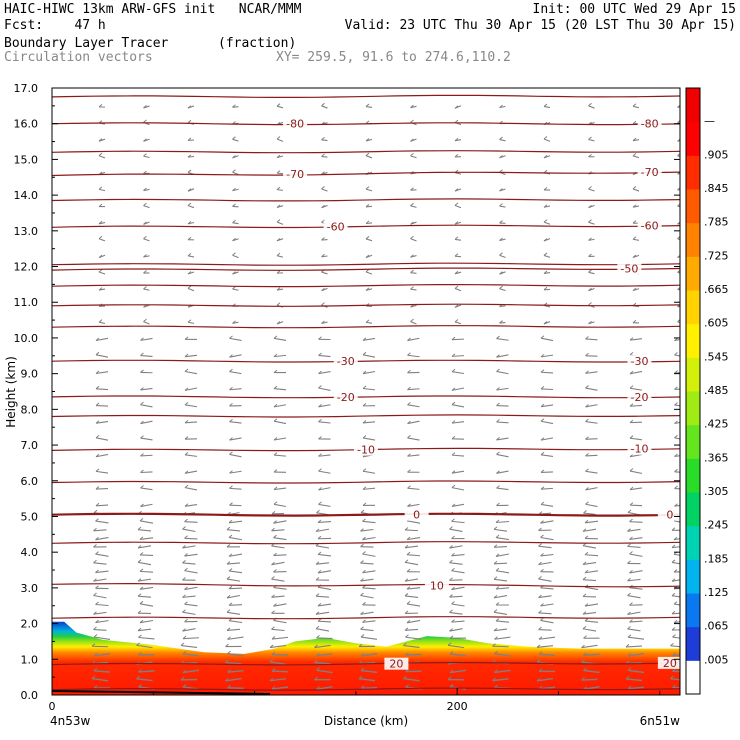  I want to click on x-axis-label: Distance (km), so click(366, 721).